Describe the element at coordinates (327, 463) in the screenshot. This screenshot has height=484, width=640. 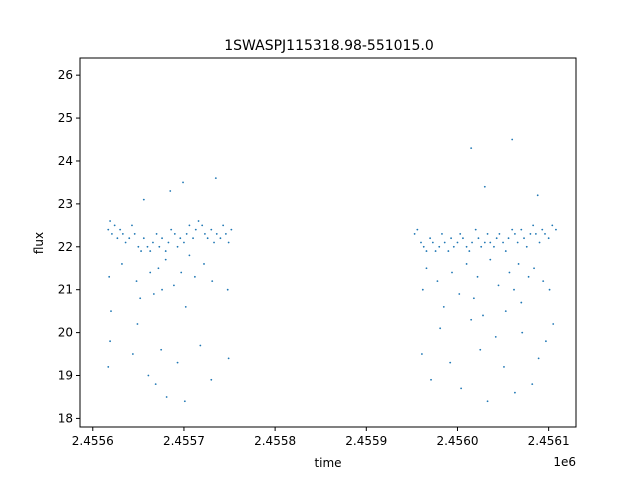
I see `x-axis-label: time` at that location.